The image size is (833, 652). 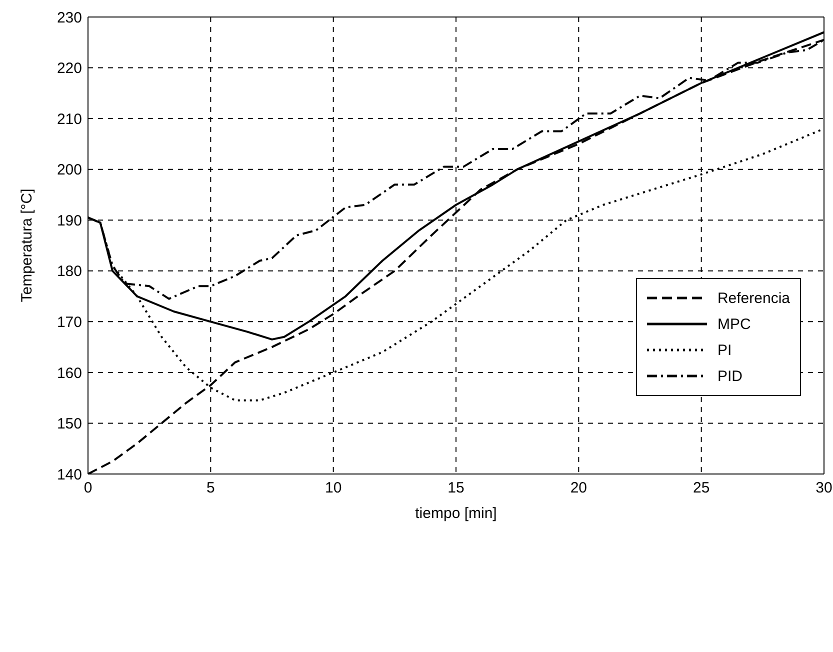 What do you see at coordinates (333, 488) in the screenshot?
I see `x-tick-label: 10` at bounding box center [333, 488].